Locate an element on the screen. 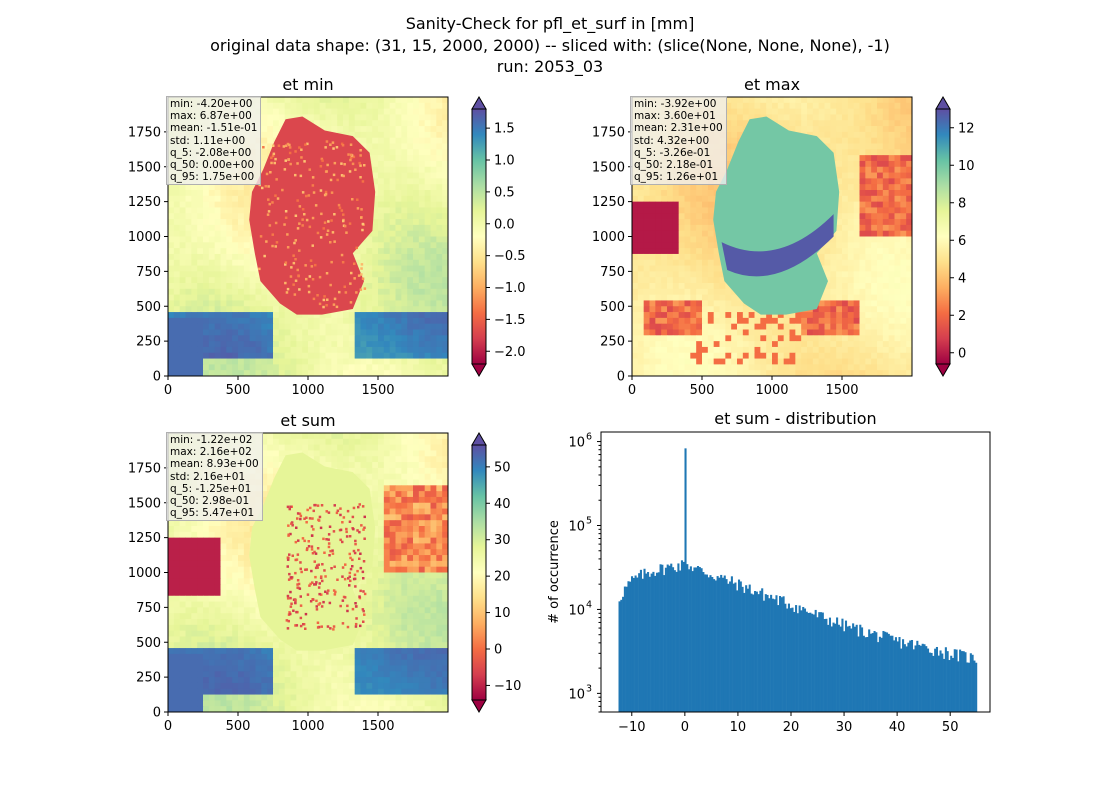  x-tick-label: 1000 is located at coordinates (771, 390).